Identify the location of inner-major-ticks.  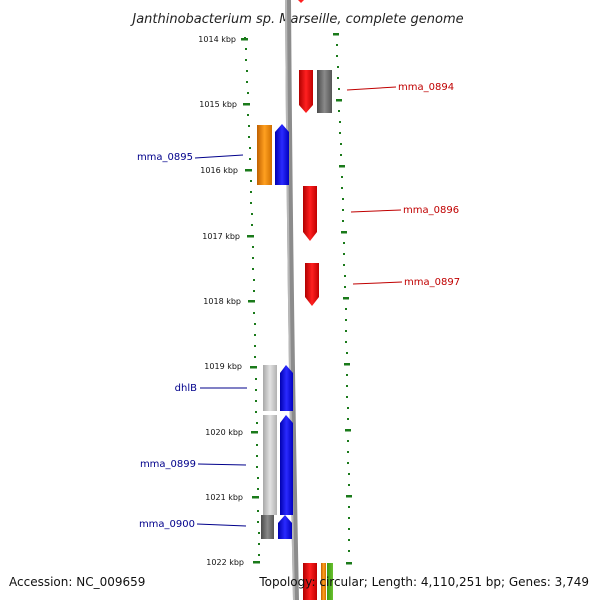
(250, 301).